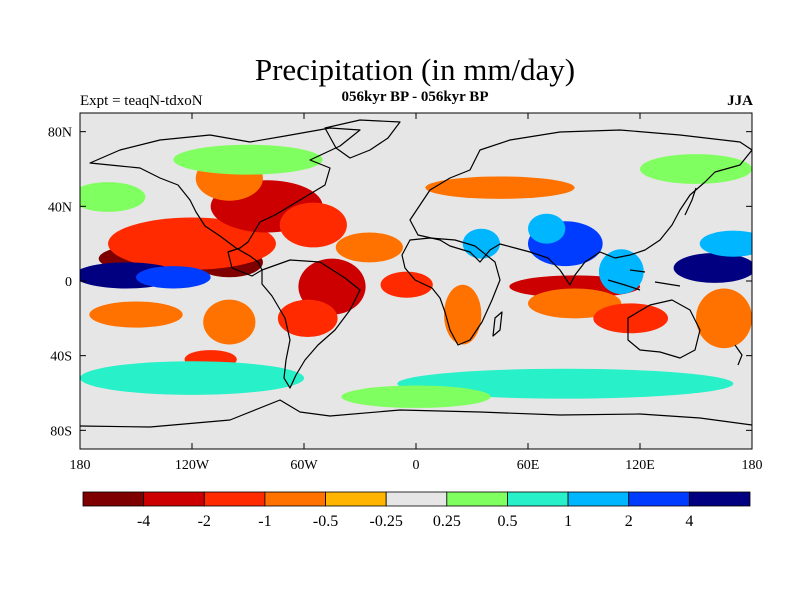 This screenshot has width=800, height=600. What do you see at coordinates (304, 465) in the screenshot?
I see `lon-tick-label: 60W` at bounding box center [304, 465].